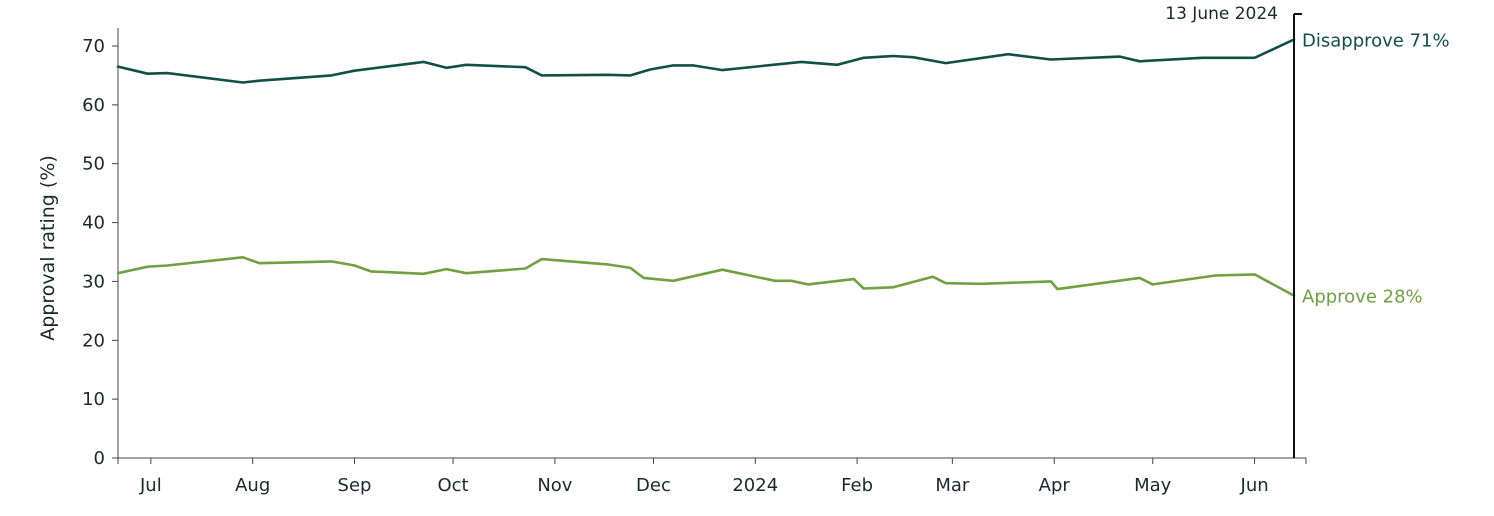 Image resolution: width=1494 pixels, height=516 pixels. What do you see at coordinates (706, 276) in the screenshot?
I see `series-line-approve` at bounding box center [706, 276].